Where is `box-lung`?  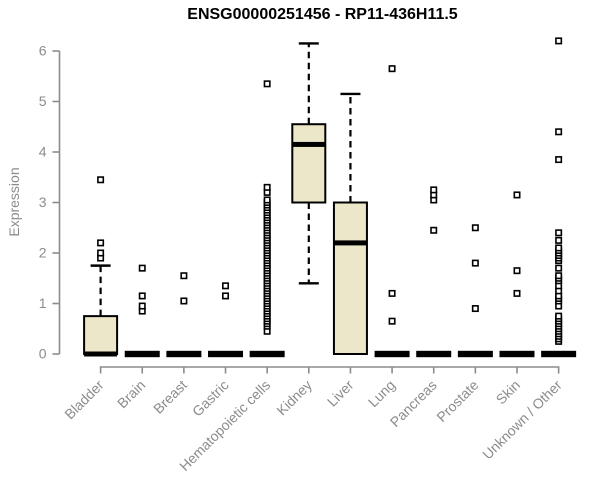 box-lung is located at coordinates (392, 354).